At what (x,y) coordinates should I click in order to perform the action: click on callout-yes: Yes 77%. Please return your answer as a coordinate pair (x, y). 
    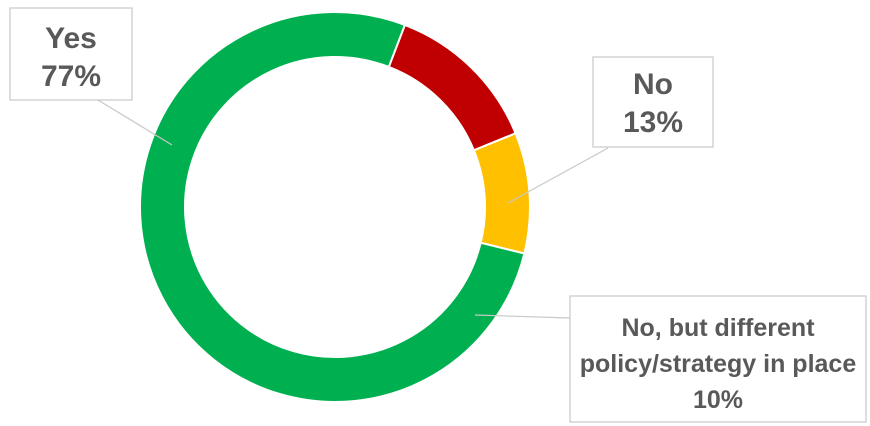
    Looking at the image, I should click on (91, 76).